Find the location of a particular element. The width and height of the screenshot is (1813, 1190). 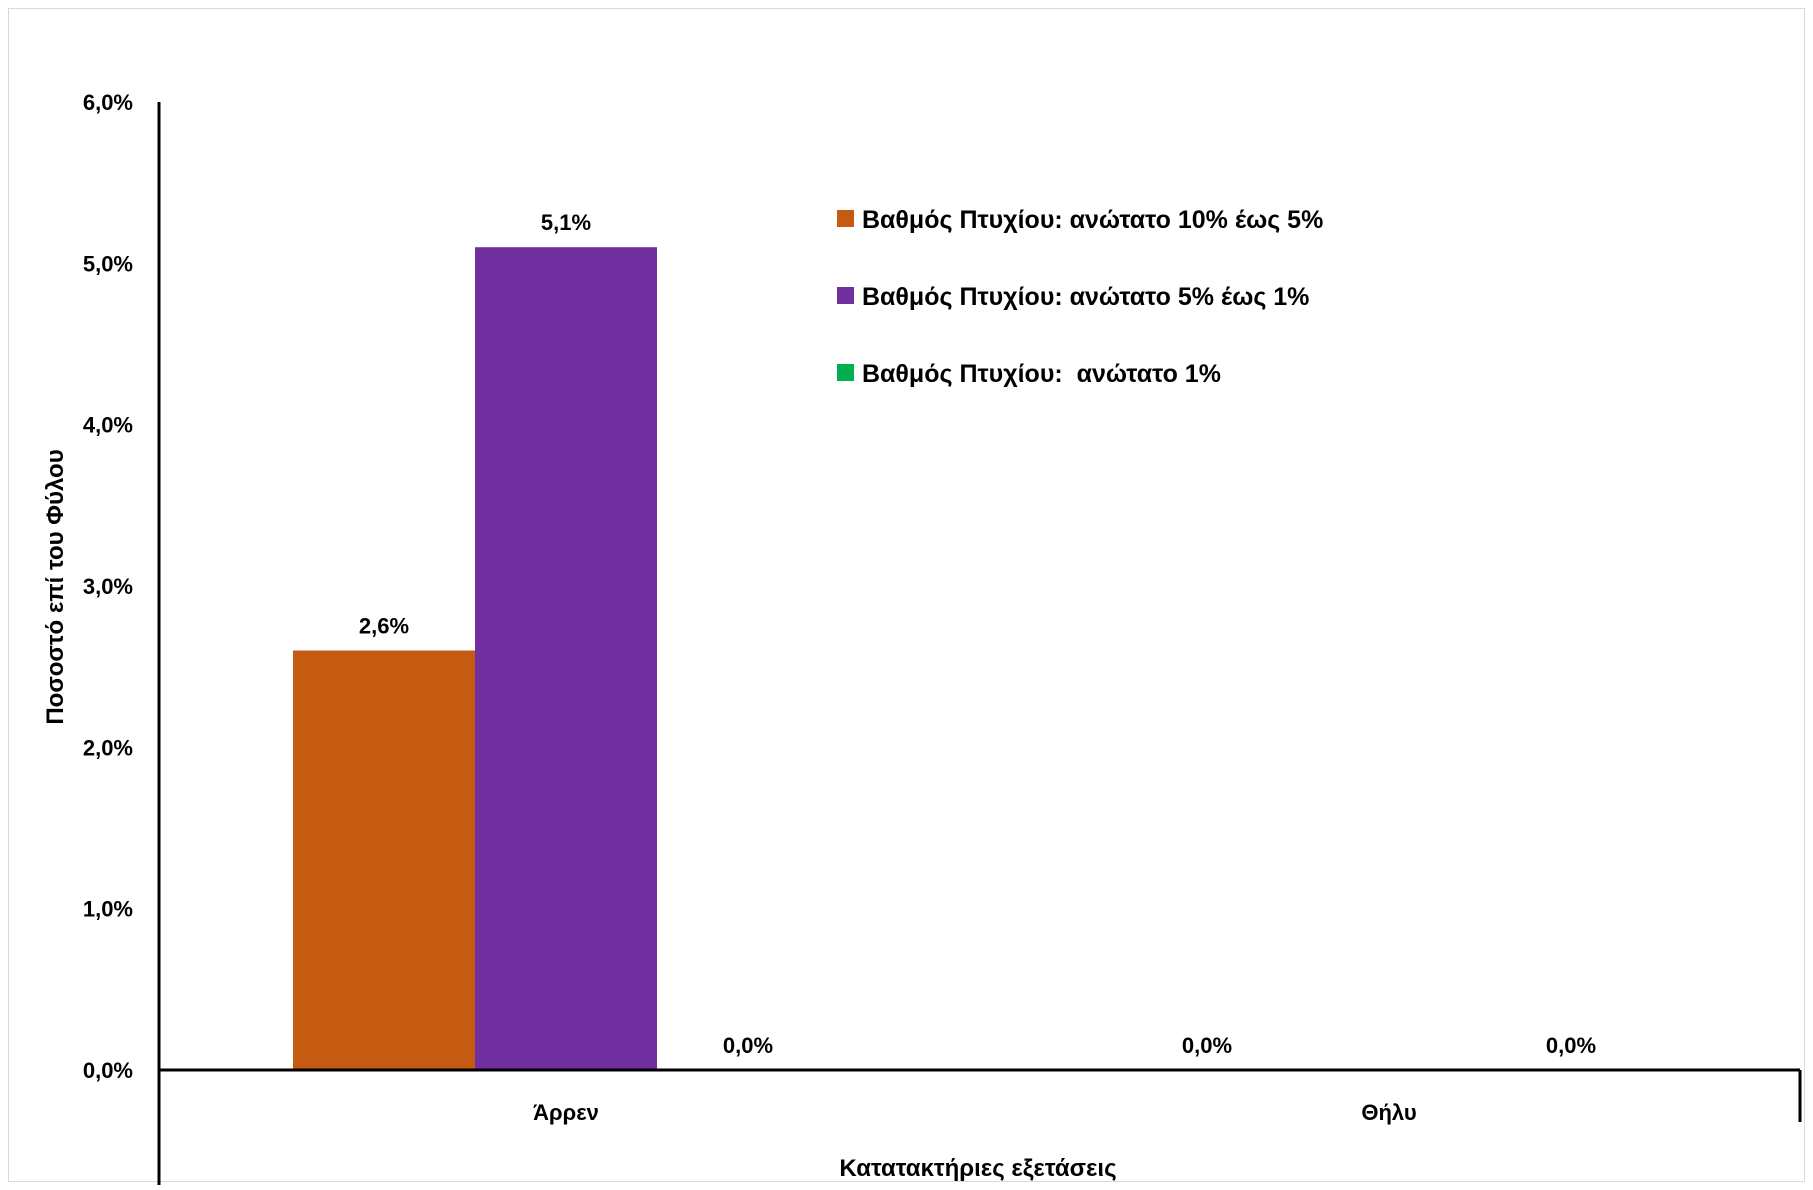

bar-data-label: 5,1% is located at coordinates (566, 222).